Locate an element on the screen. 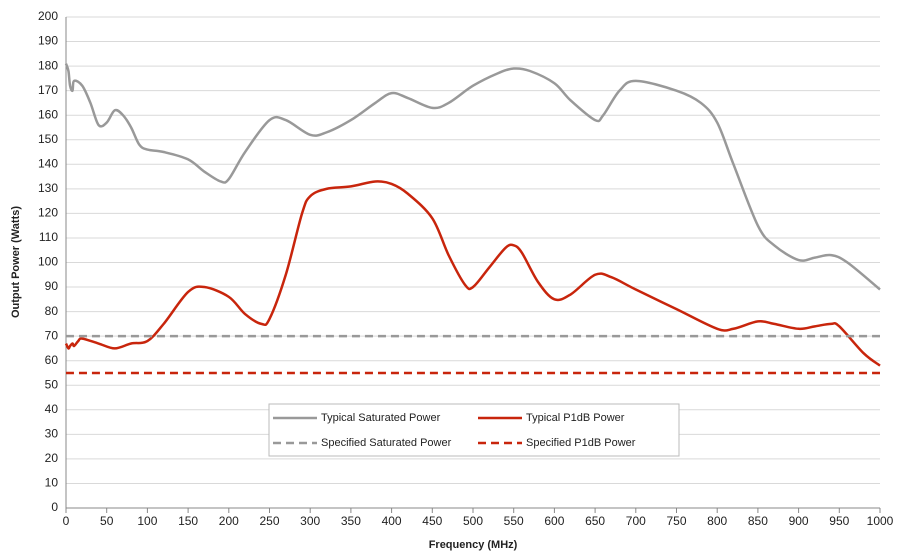 This screenshot has height=552, width=912. y-tick-label: 170 is located at coordinates (48, 90).